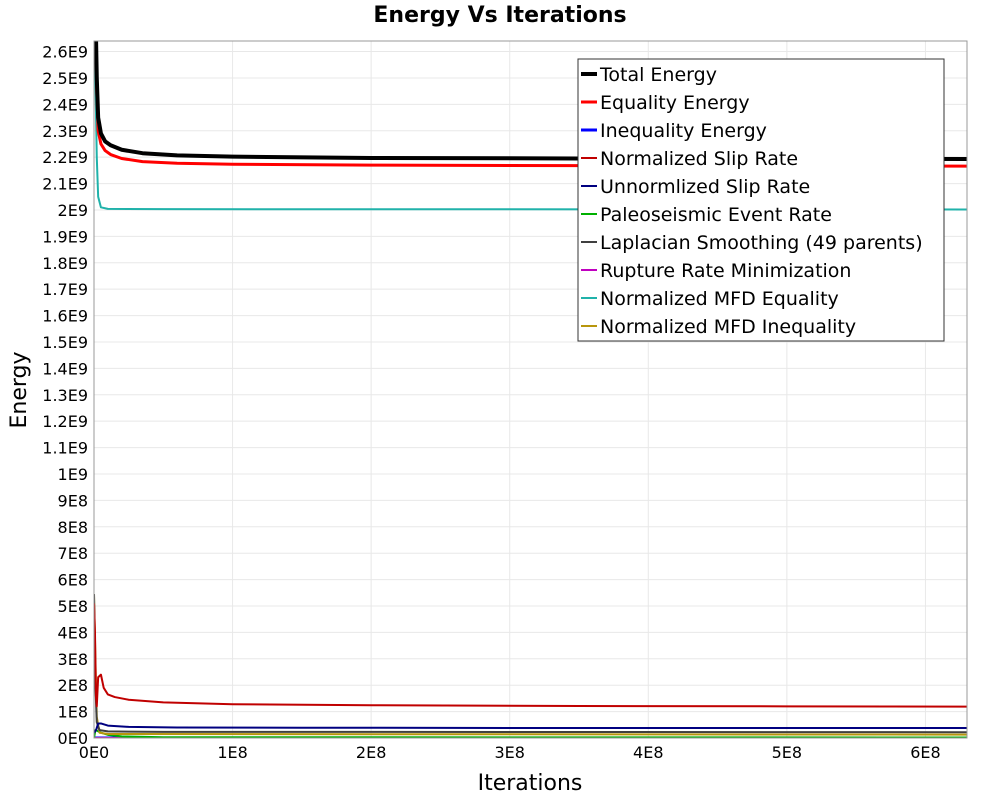  What do you see at coordinates (65, 342) in the screenshot?
I see `y-tick-label: 1.5E9` at bounding box center [65, 342].